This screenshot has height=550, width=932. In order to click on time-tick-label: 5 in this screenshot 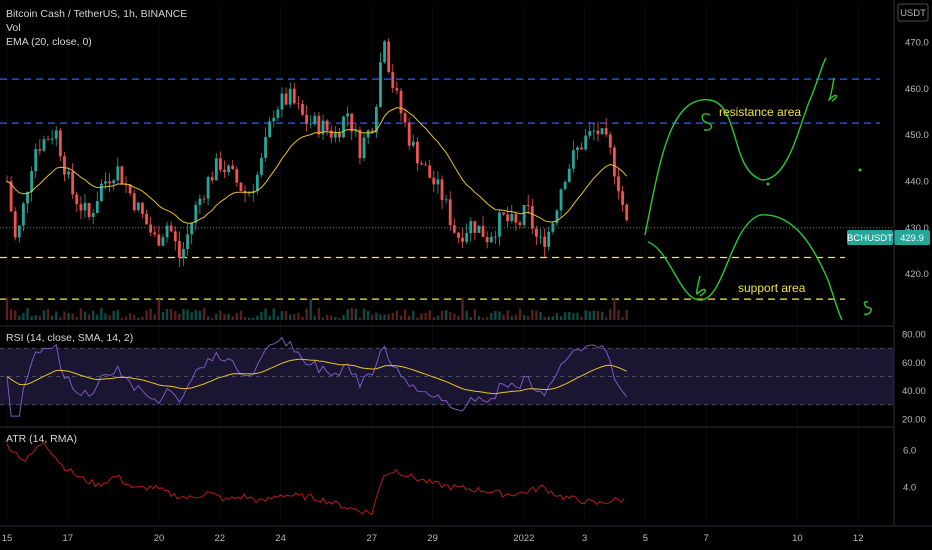, I will do `click(645, 538)`.